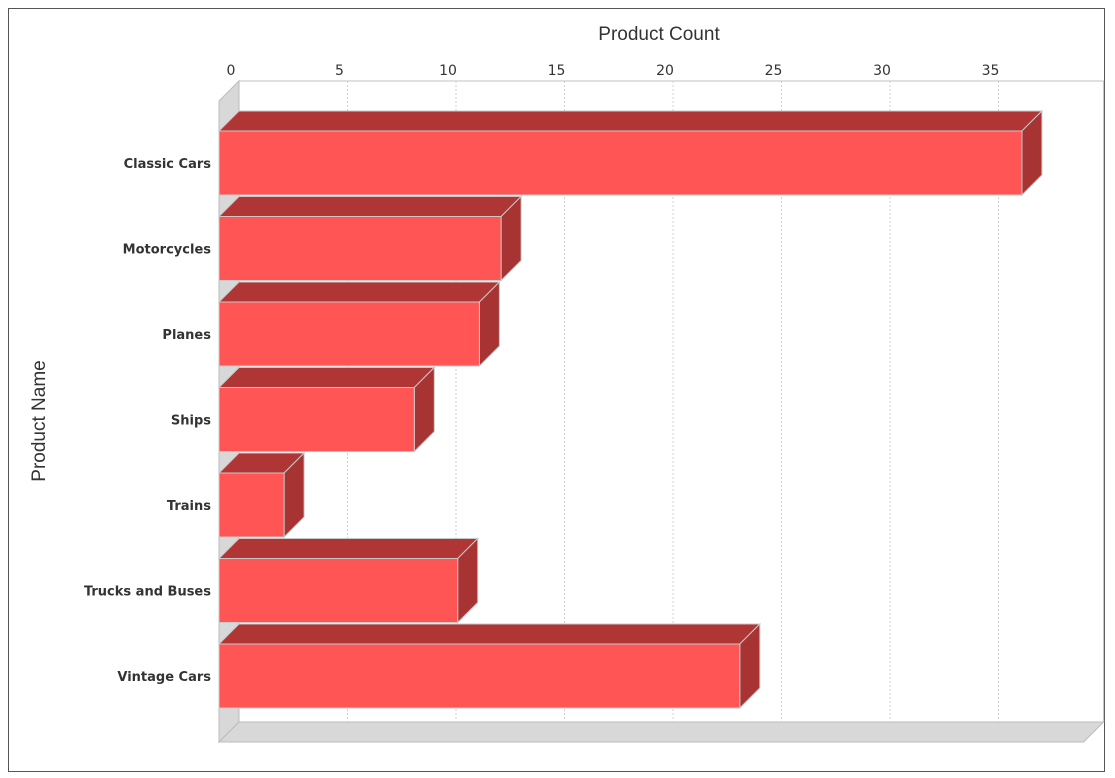 This screenshot has width=1115, height=778. I want to click on x-axis-ticks: 0 5 10 15 20 25 30 35, so click(613, 71).